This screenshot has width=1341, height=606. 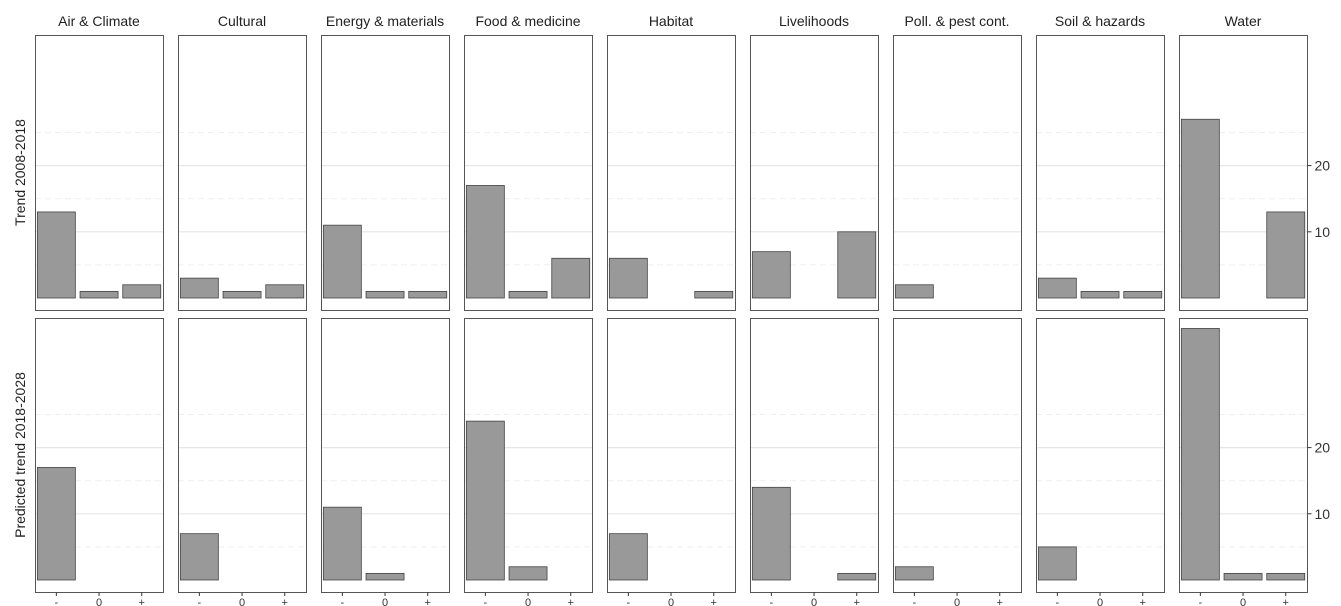 What do you see at coordinates (385, 21) in the screenshot?
I see `facet-title: Energy & materials` at bounding box center [385, 21].